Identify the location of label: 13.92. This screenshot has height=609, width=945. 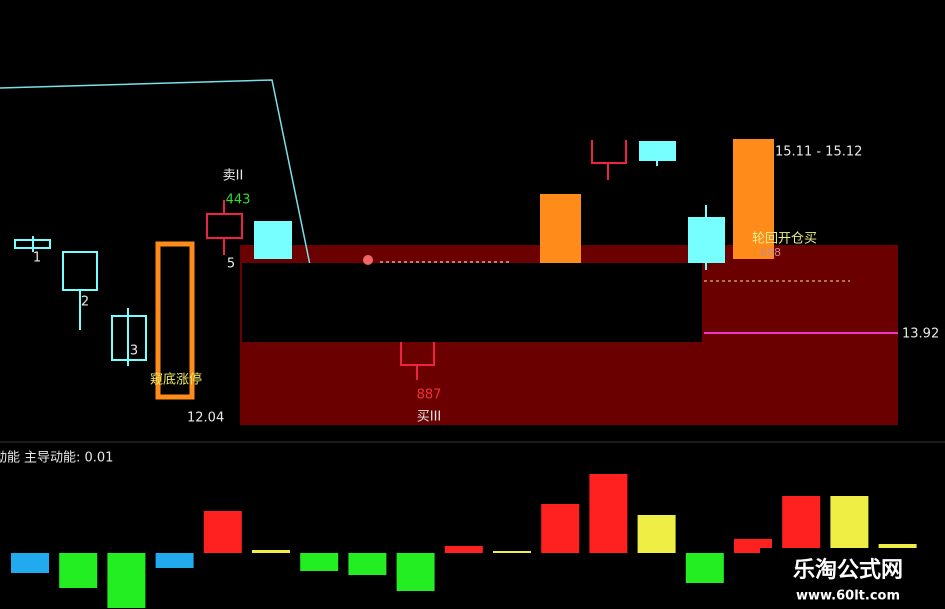
(920, 334).